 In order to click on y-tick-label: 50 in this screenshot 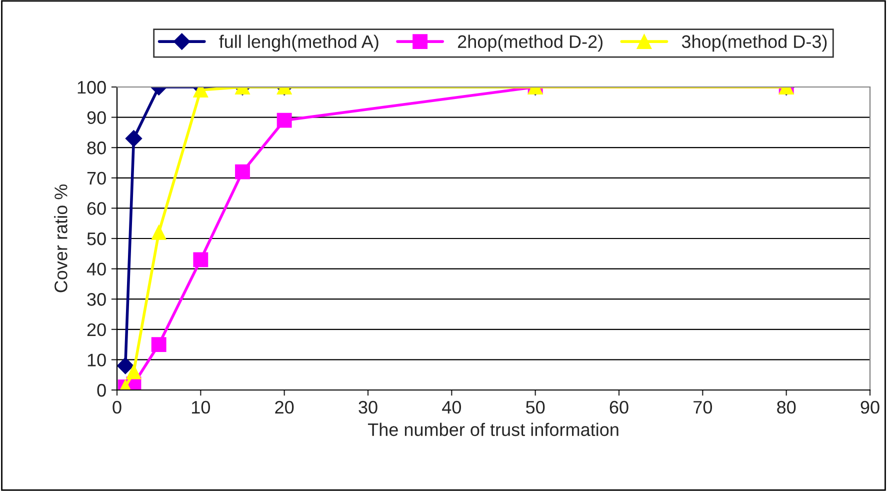, I will do `click(96, 239)`.